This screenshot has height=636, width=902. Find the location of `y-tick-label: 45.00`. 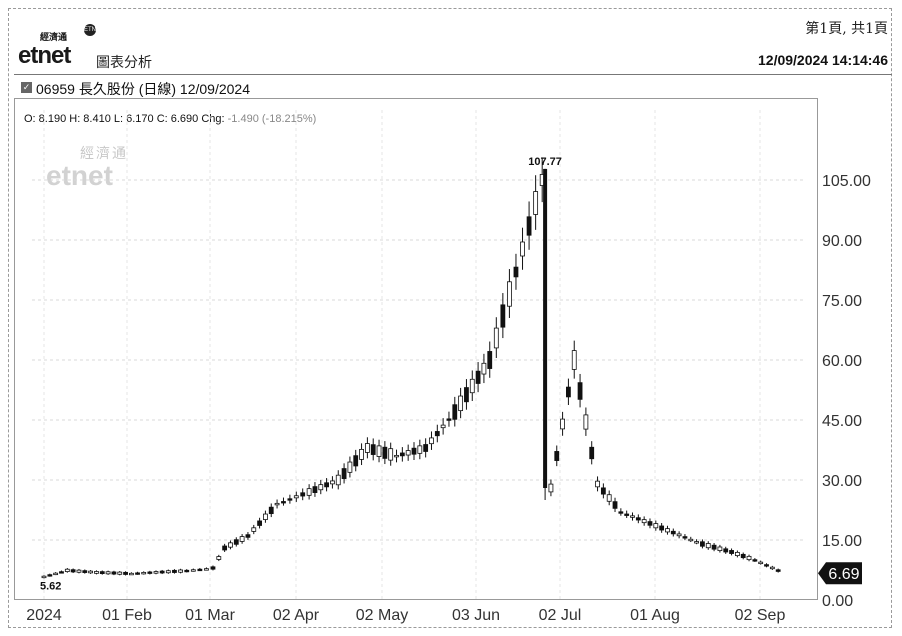

y-tick-label: 45.00 is located at coordinates (842, 421).